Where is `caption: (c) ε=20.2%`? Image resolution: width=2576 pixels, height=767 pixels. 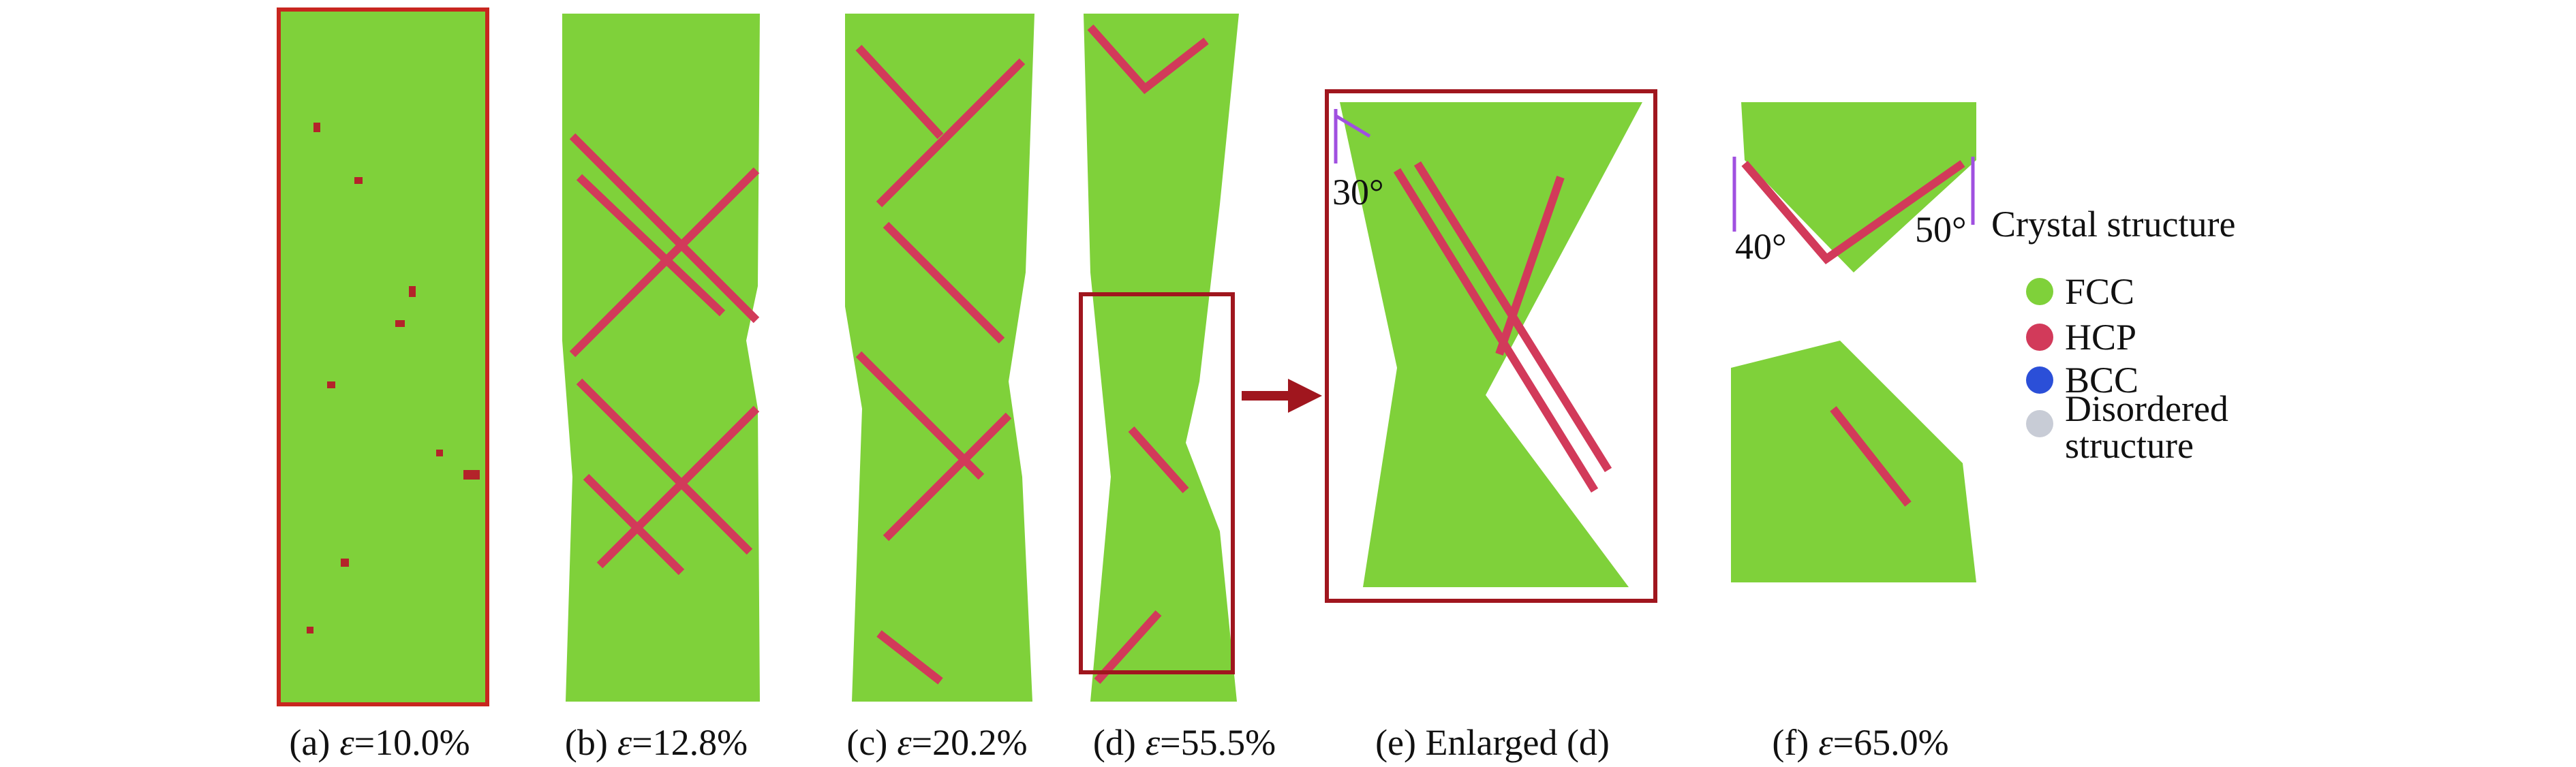
caption: (c) ε=20.2% is located at coordinates (936, 743).